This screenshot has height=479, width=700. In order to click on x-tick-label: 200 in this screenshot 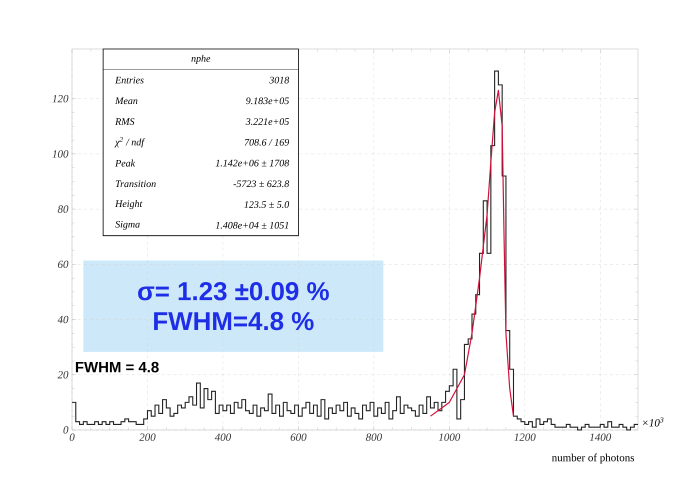, I will do `click(147, 437)`.